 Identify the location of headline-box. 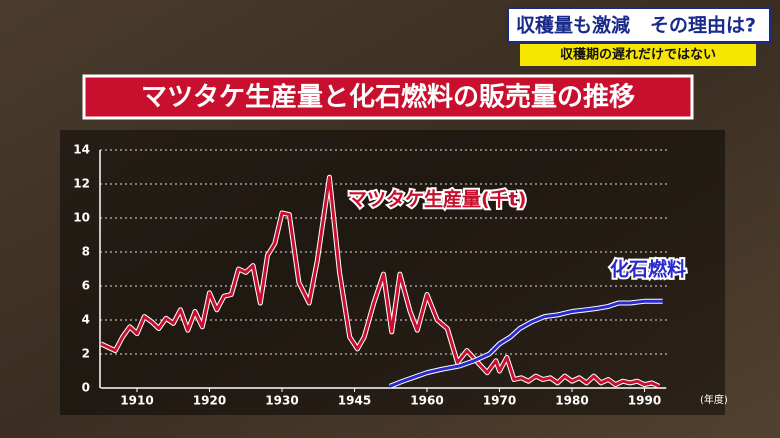
(639, 25).